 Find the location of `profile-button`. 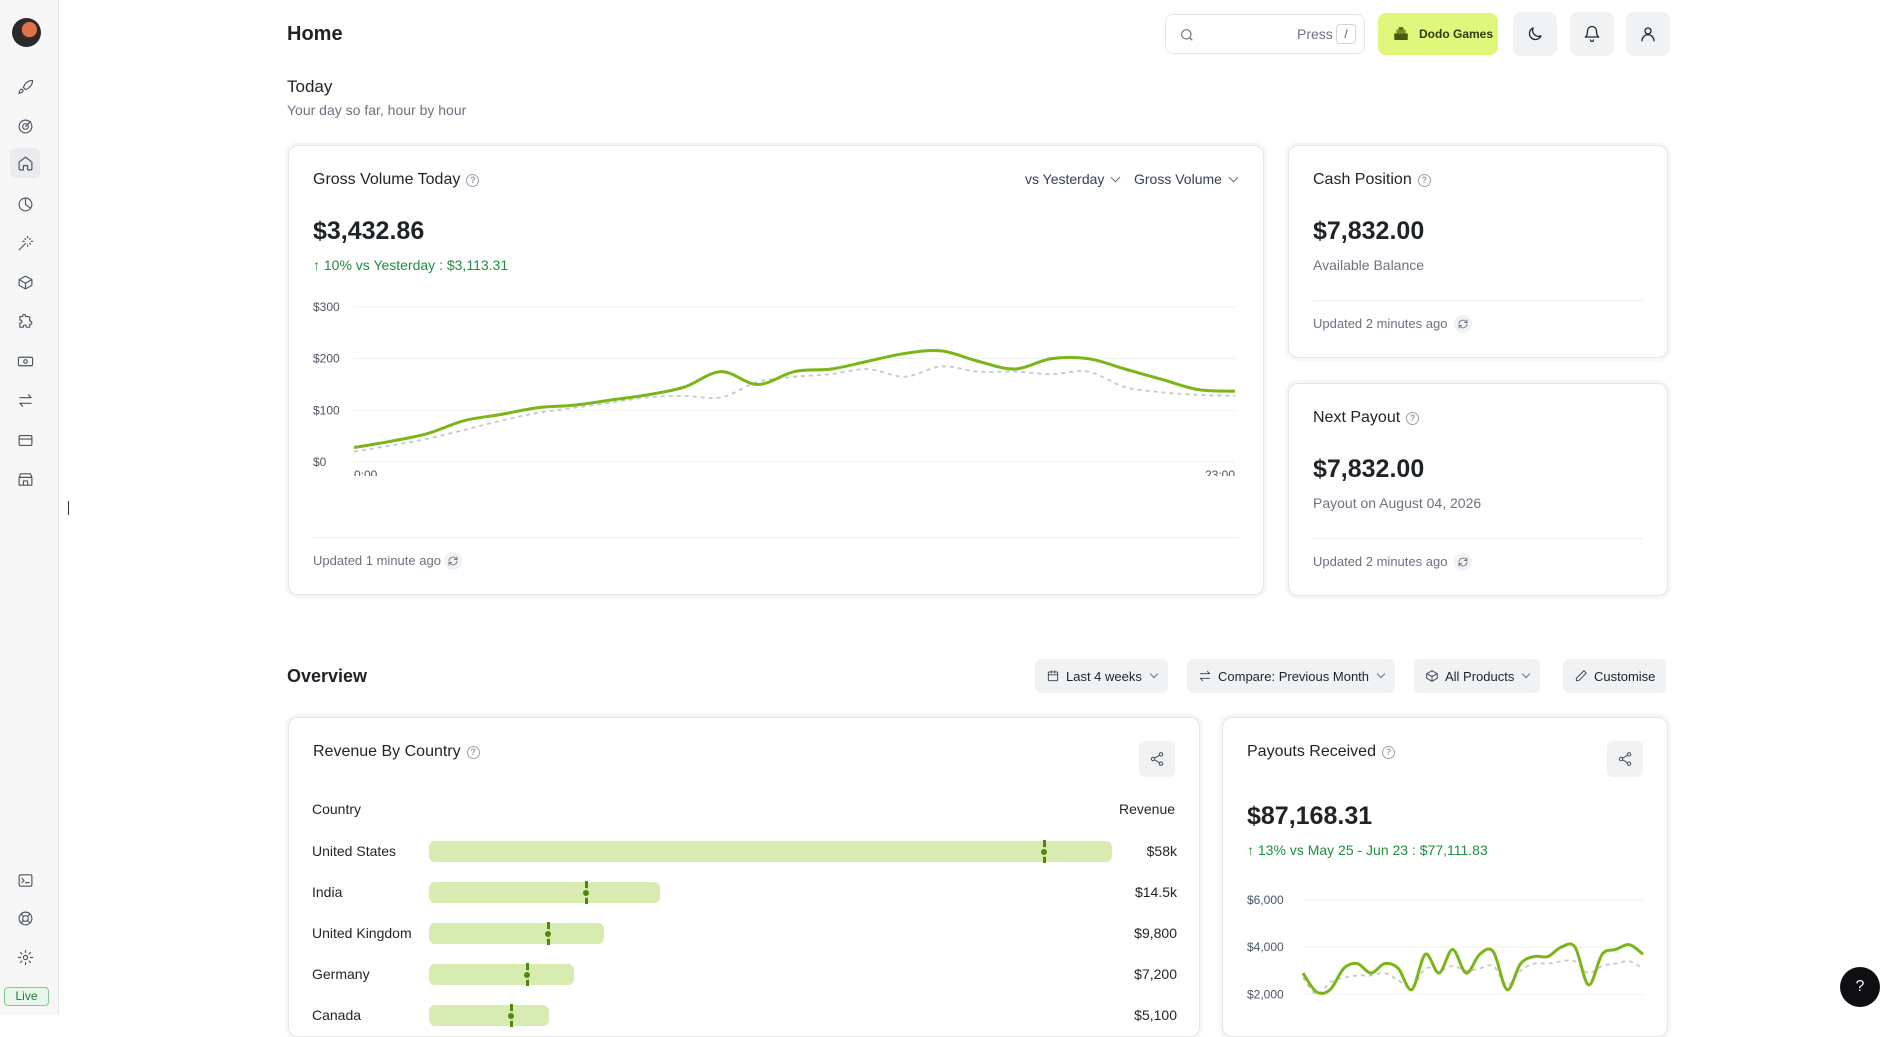

profile-button is located at coordinates (1648, 34).